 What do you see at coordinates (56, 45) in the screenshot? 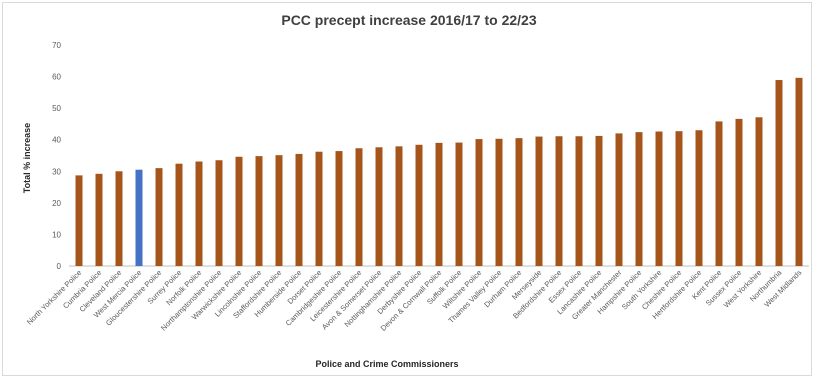
I see `y-tick-label: 70` at bounding box center [56, 45].